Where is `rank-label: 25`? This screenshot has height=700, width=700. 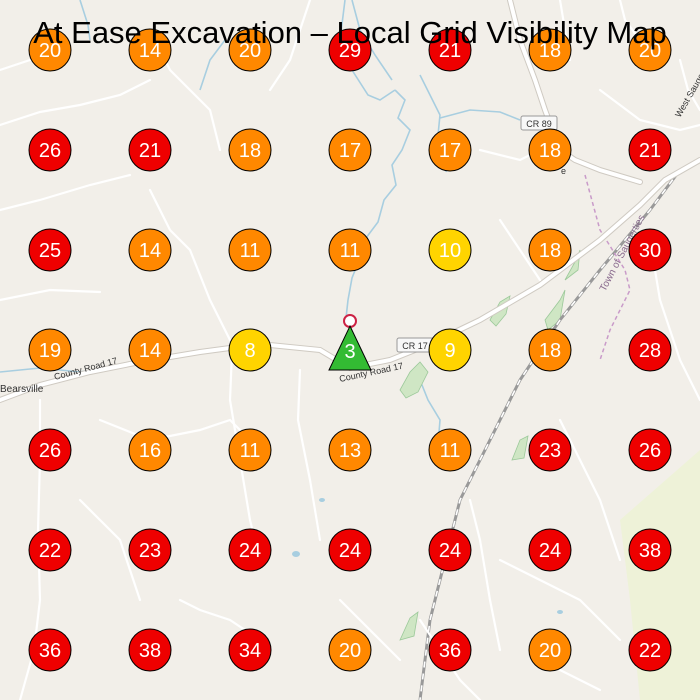
rank-label: 25 is located at coordinates (50, 251).